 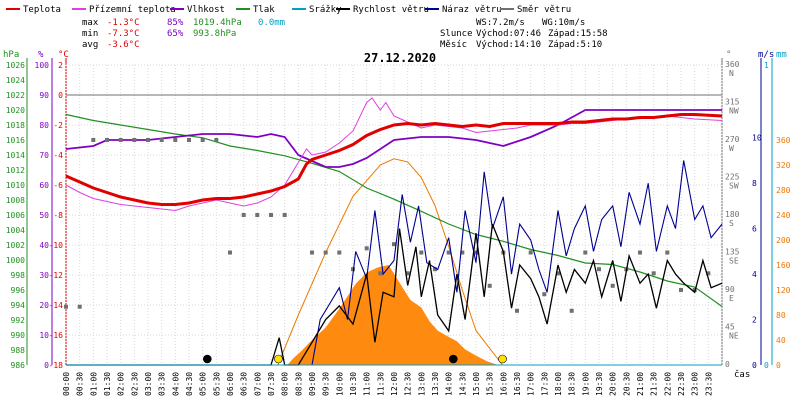 I want to click on stat-min-temp: -7.3°C, so click(x=123, y=34).